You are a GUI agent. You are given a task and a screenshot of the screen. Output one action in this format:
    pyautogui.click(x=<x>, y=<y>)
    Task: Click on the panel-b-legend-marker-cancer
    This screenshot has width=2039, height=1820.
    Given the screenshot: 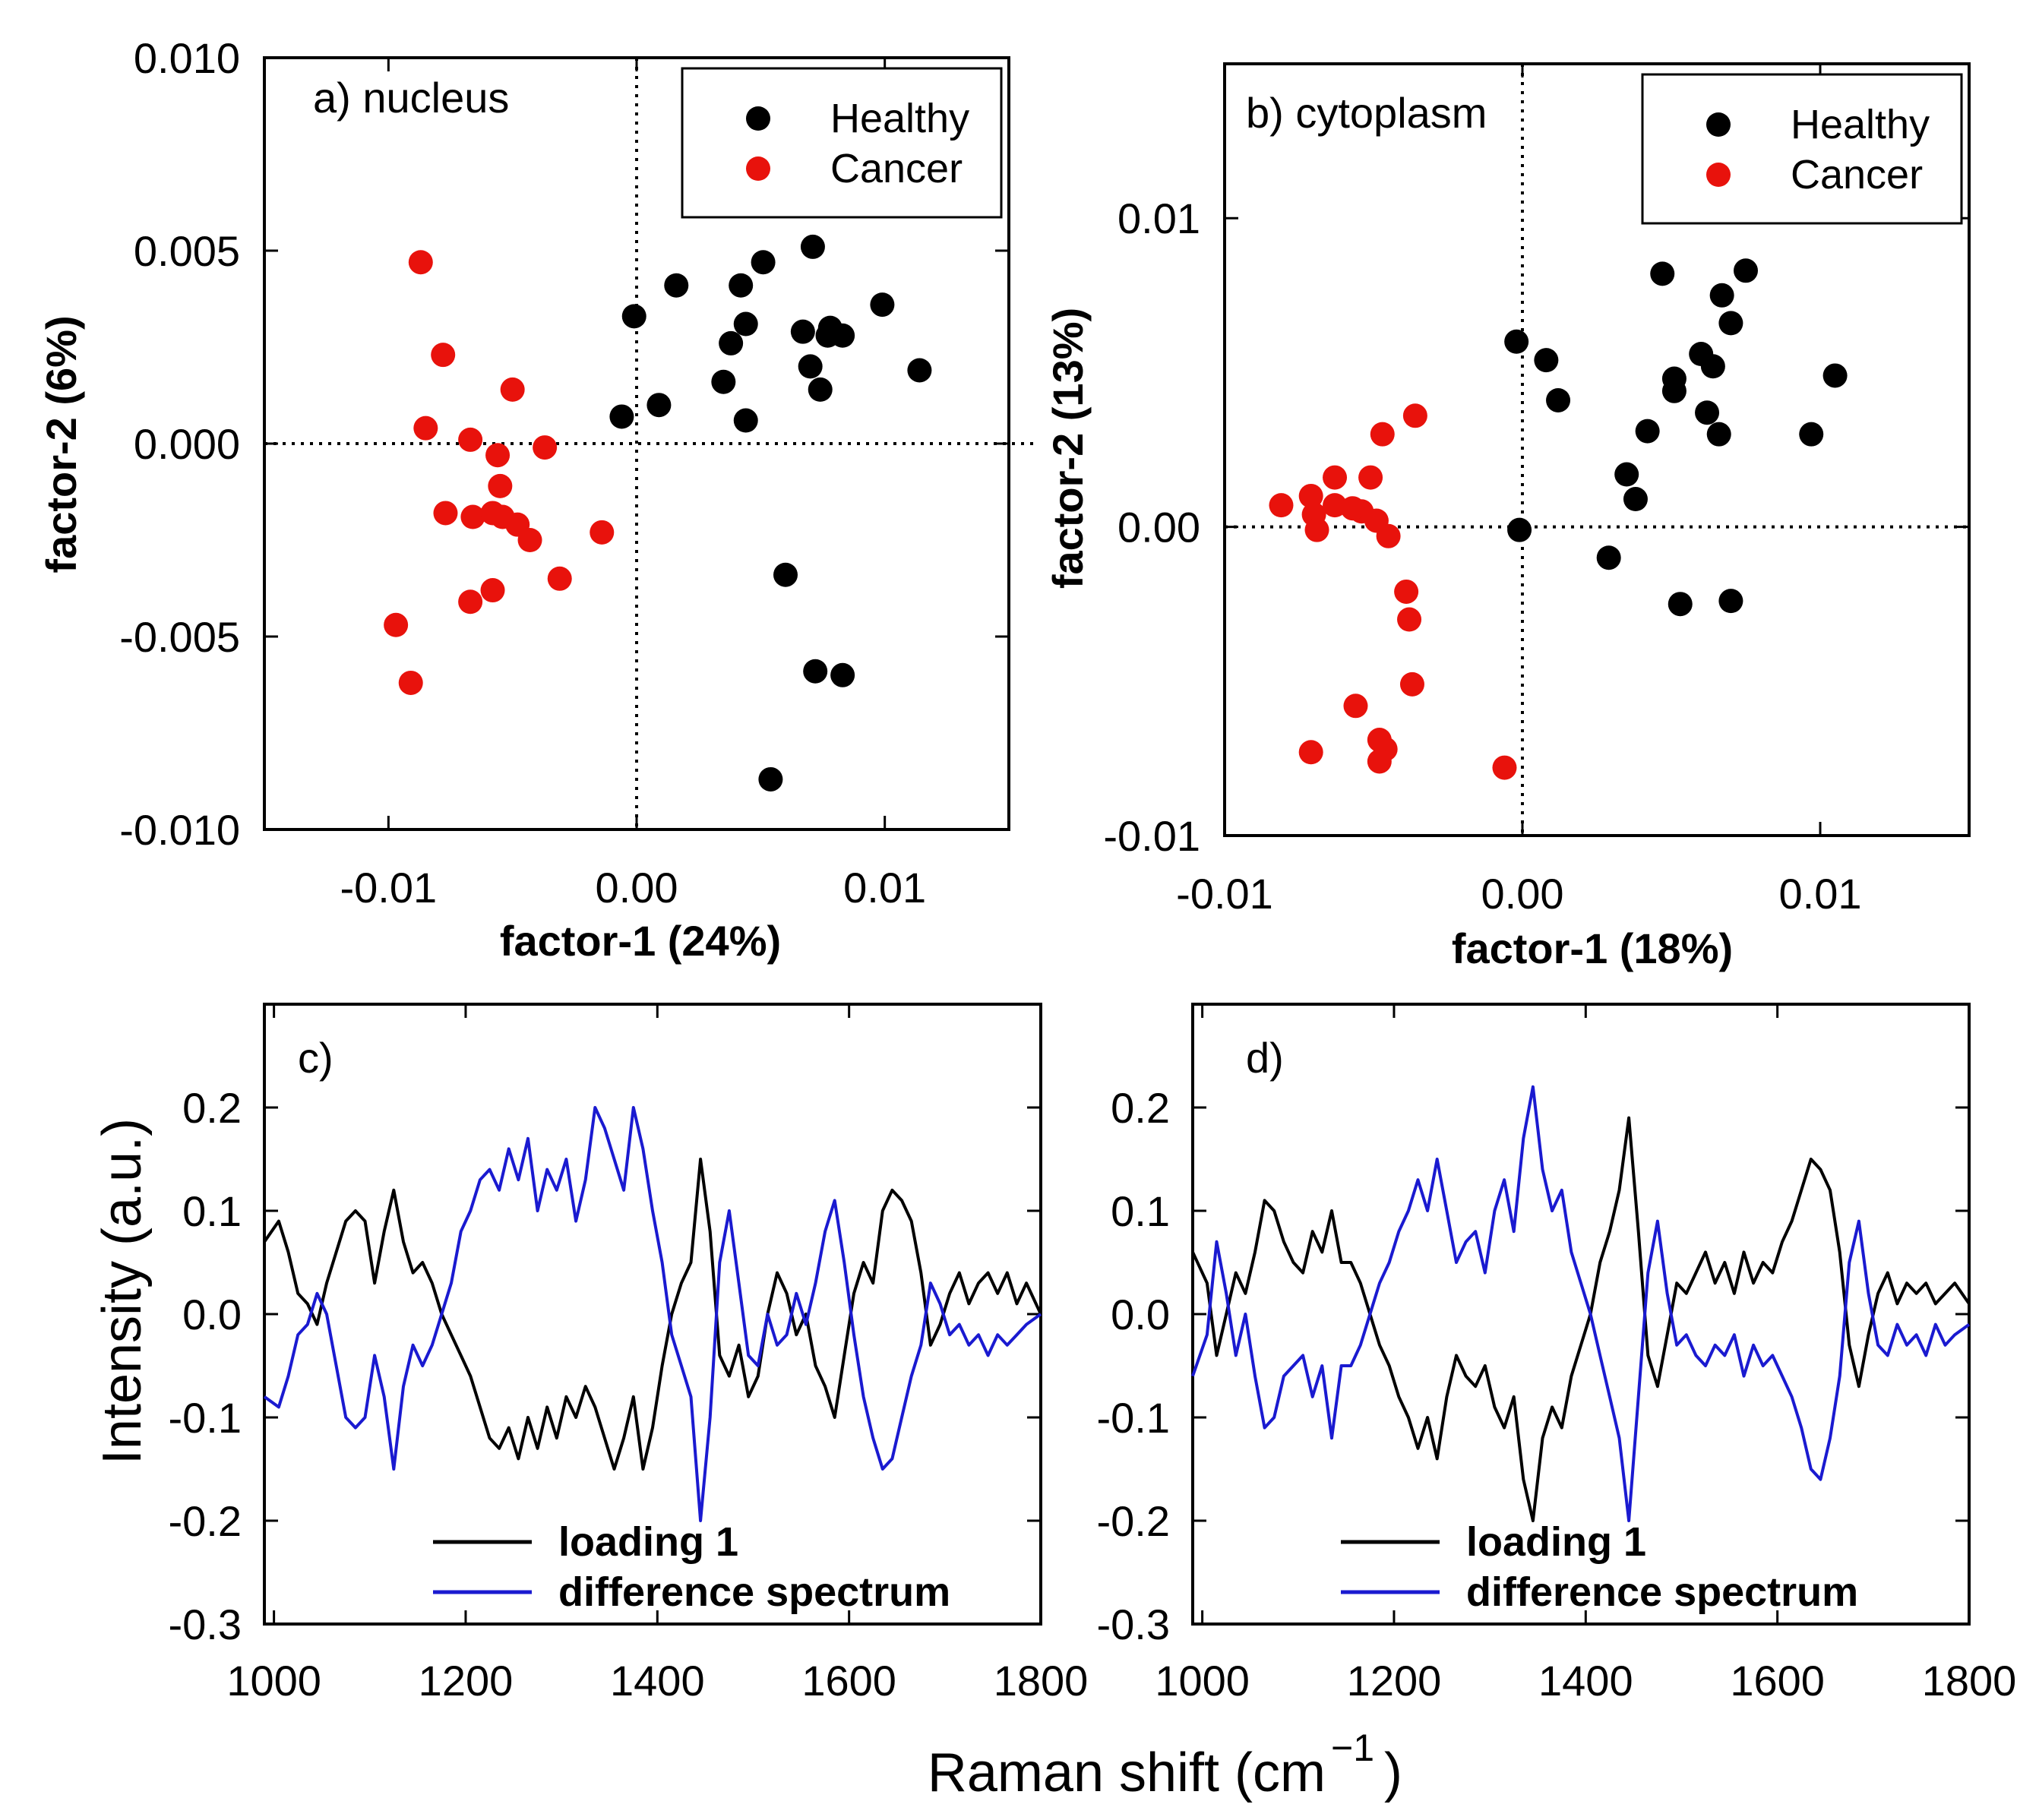 What is the action you would take?
    pyautogui.click(x=1719, y=175)
    